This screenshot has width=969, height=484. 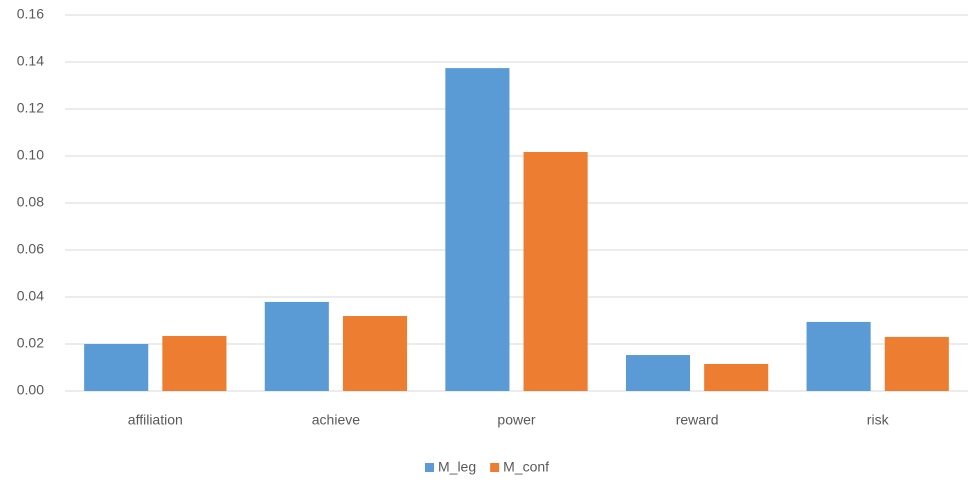 I want to click on y-tick-label: 0.10, so click(x=30, y=155).